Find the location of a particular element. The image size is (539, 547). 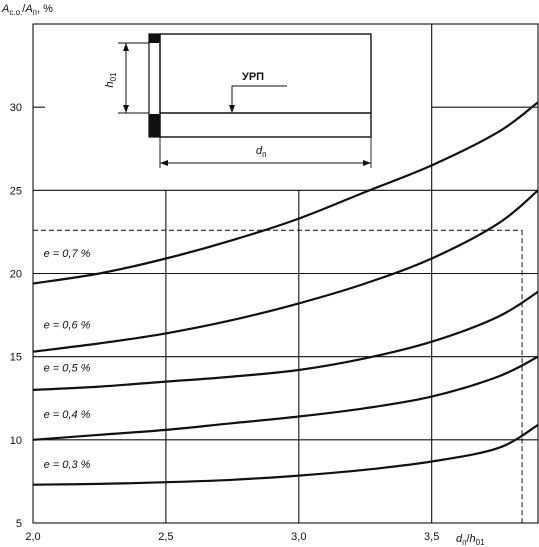

inset-top-block is located at coordinates (154, 38).